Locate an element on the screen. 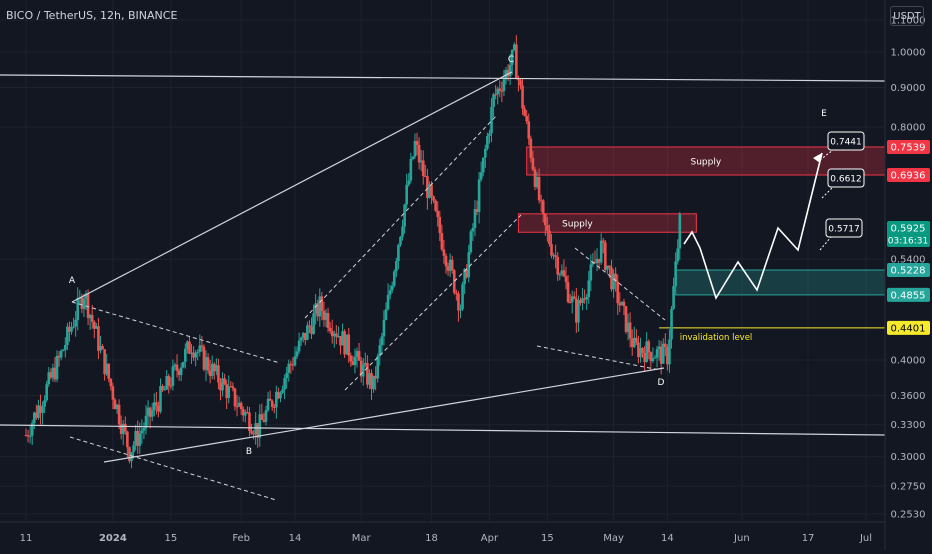  price-tag-label: 0.7539 is located at coordinates (908, 147).